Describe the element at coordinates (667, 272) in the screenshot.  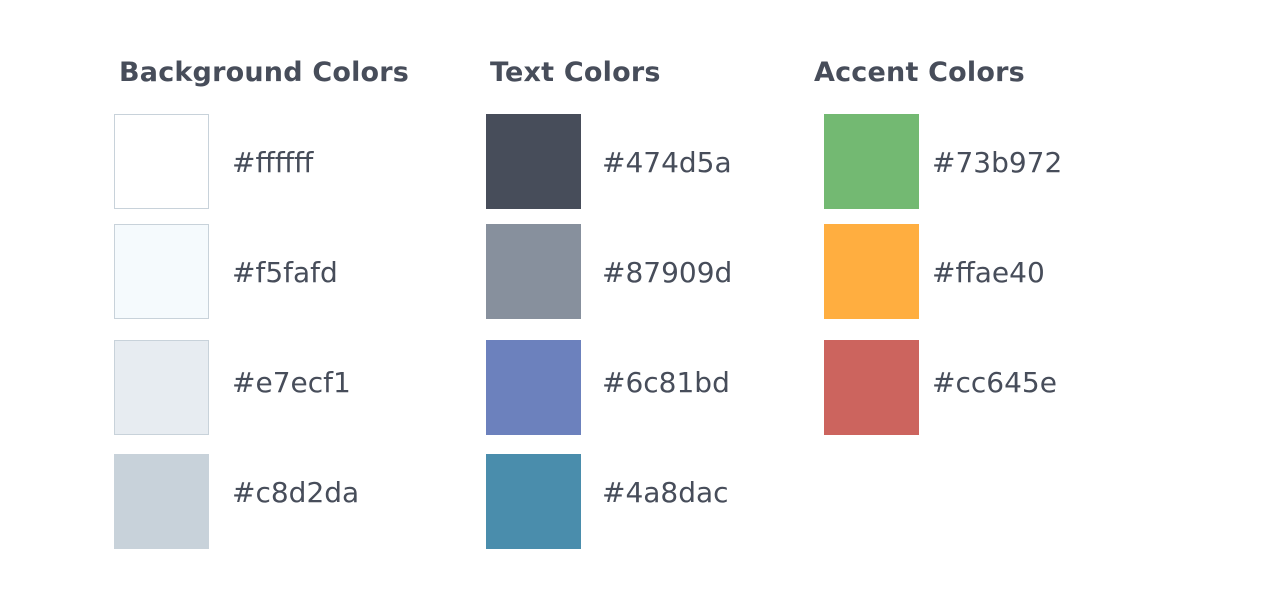
I see `hex-label: #87909d` at that location.